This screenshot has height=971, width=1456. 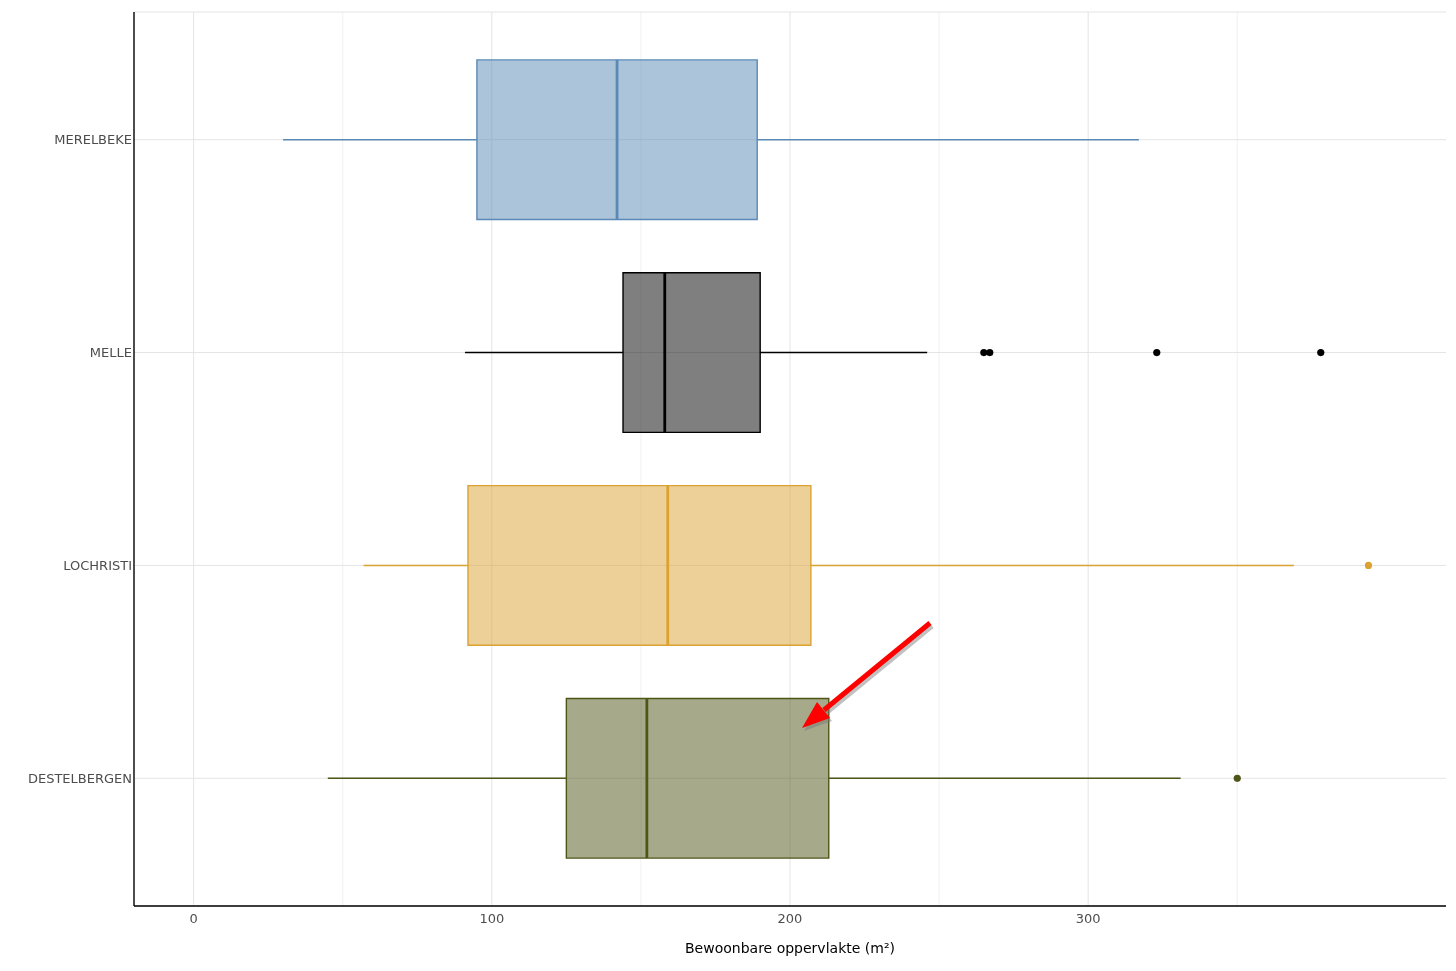 What do you see at coordinates (1088, 919) in the screenshot?
I see `x-tick-label: 300` at bounding box center [1088, 919].